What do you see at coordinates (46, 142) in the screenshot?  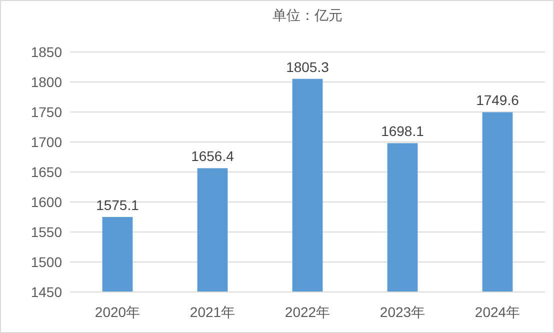 I see `y-tick-label: 1700` at bounding box center [46, 142].